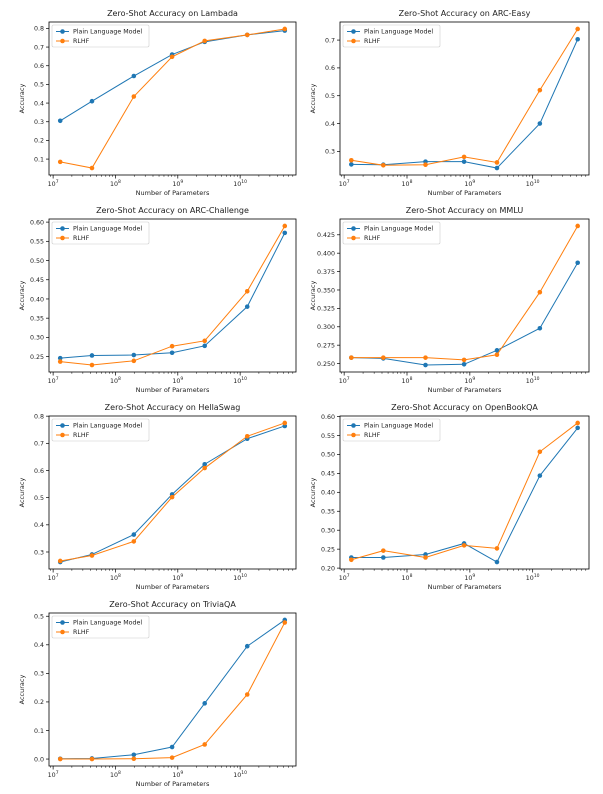 The width and height of the screenshot is (603, 794). Describe the element at coordinates (39, 416) in the screenshot. I see `y-tick-label: 0.8` at that location.